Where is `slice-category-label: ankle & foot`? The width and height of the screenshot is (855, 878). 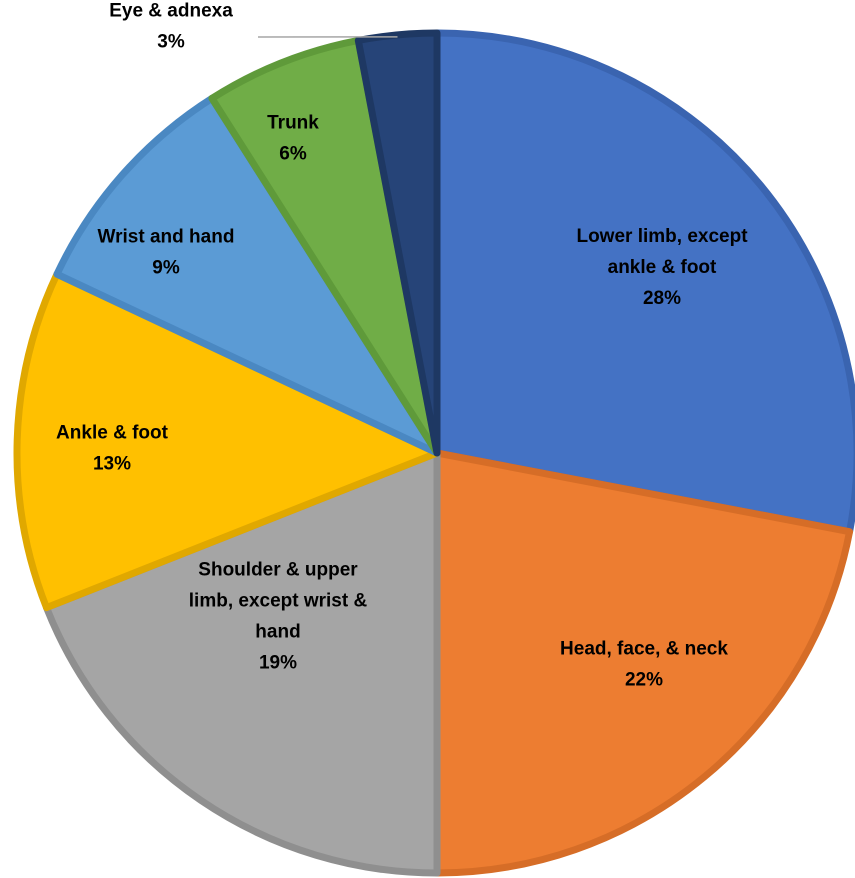 slice-category-label: ankle & foot is located at coordinates (662, 267).